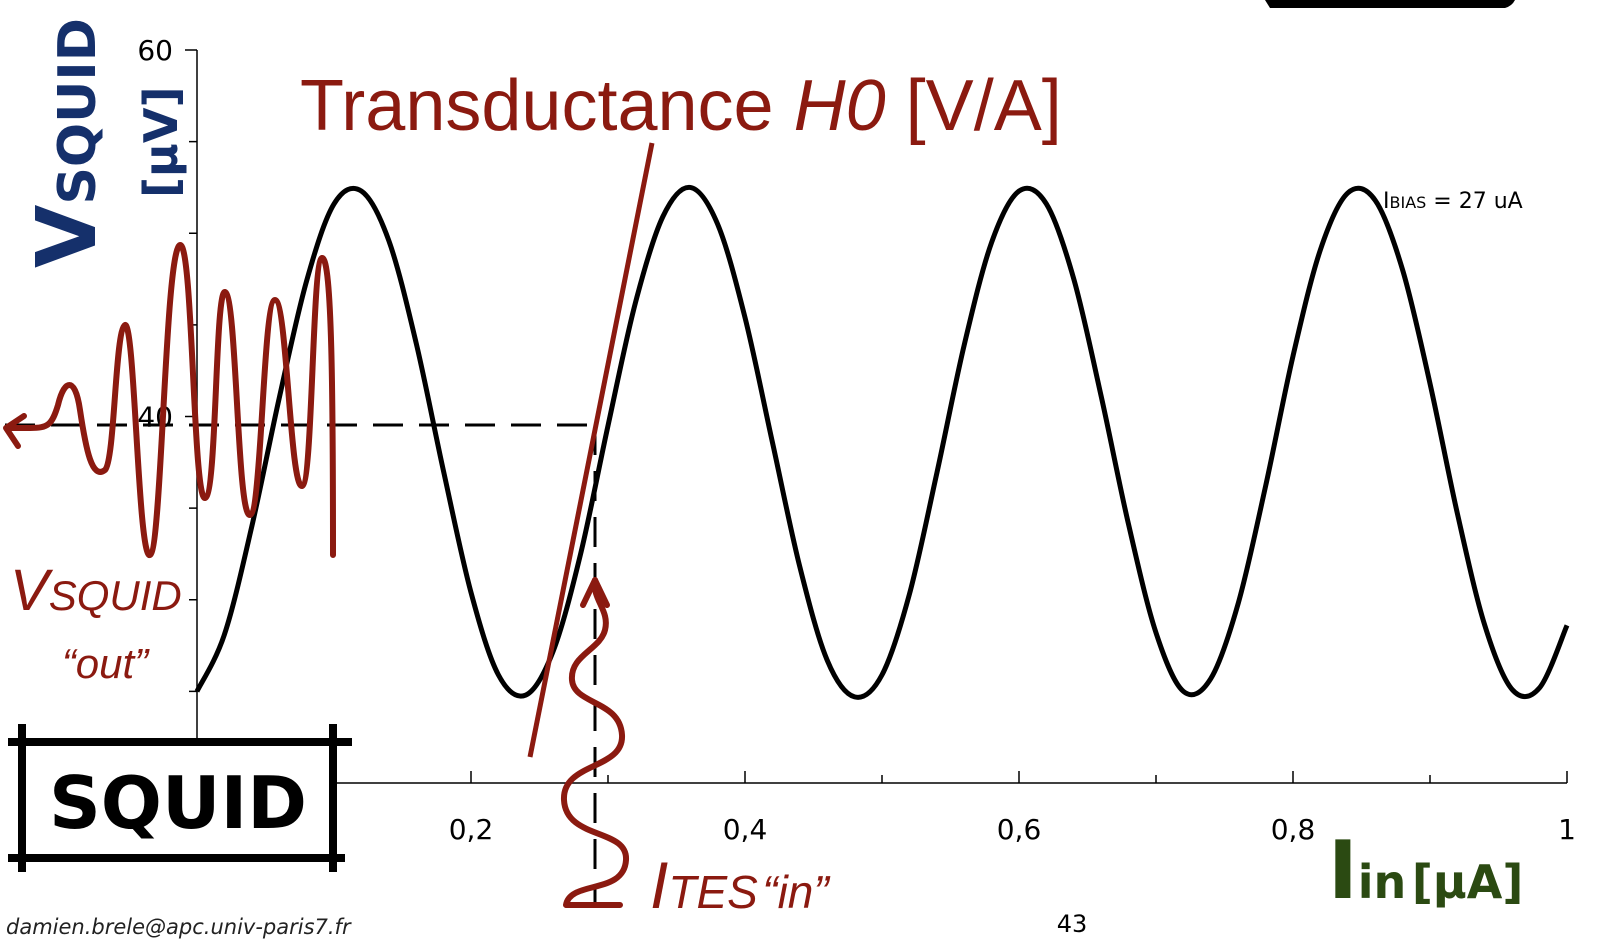 The height and width of the screenshot is (940, 1607). Describe the element at coordinates (537, 106) in the screenshot. I see `title-text: Transductance` at that location.